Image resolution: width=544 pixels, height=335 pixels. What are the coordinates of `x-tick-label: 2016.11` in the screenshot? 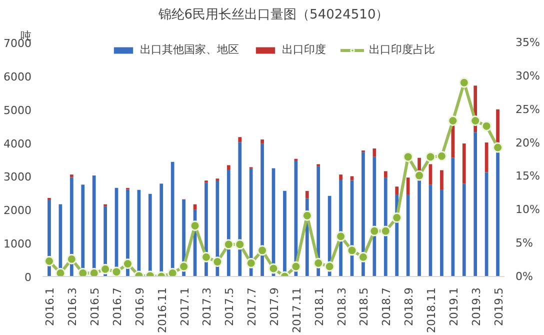 It's located at (162, 310).